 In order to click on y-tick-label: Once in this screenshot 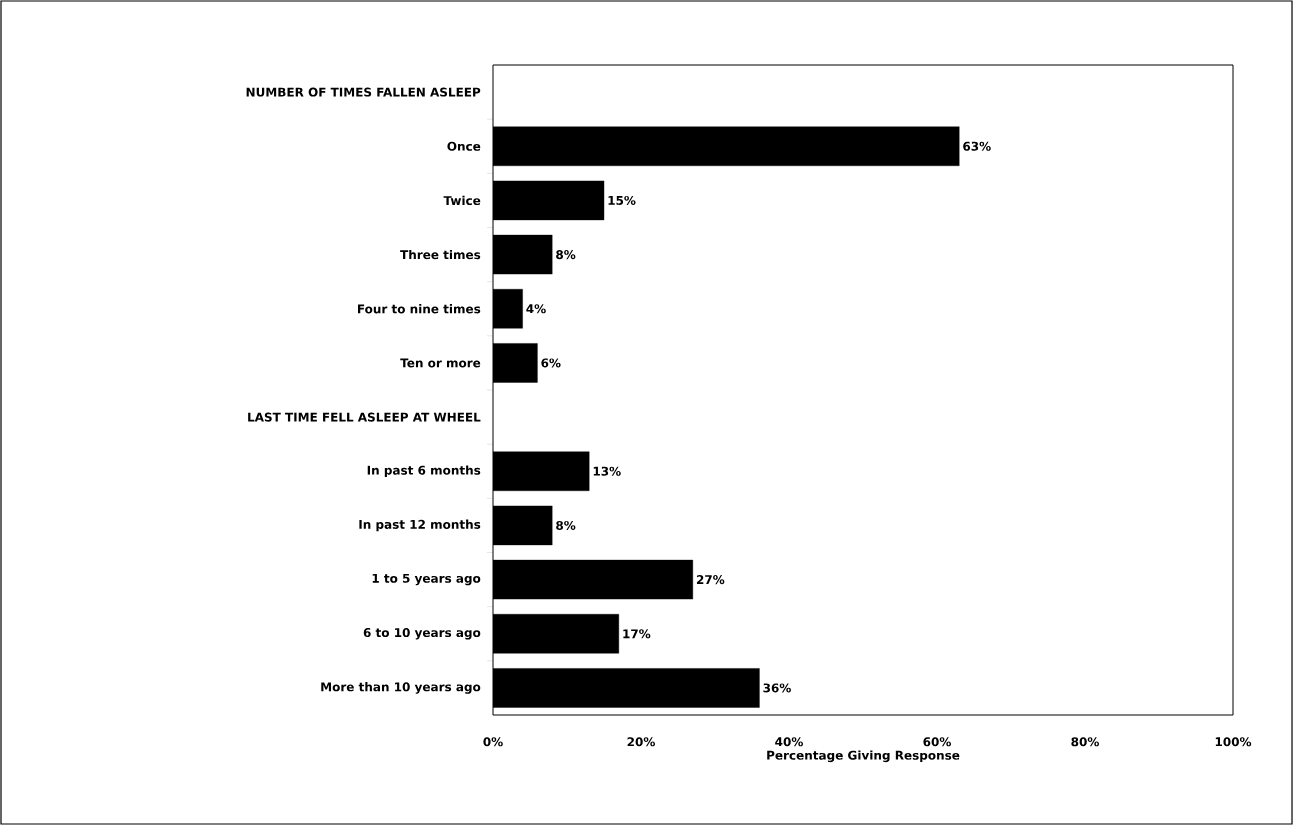, I will do `click(464, 146)`.